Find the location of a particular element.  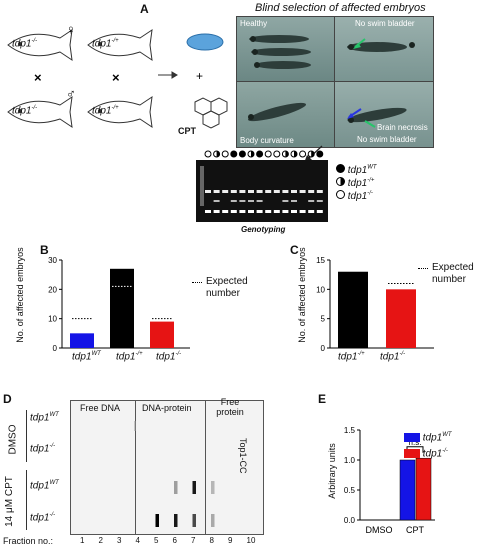

fraction-number: 2 is located at coordinates (100, 540).